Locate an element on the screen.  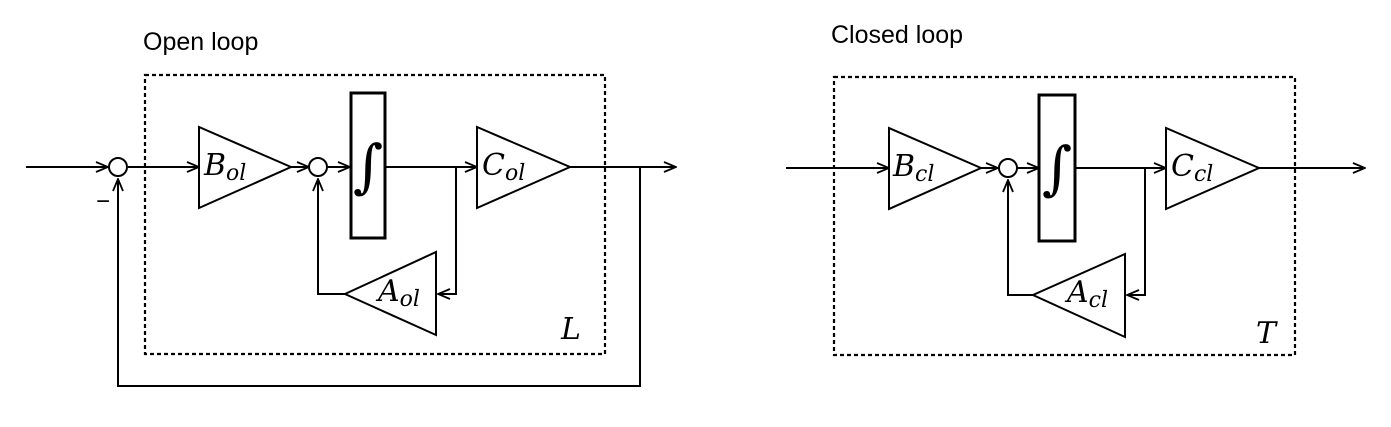
closed-loop-integral-symbol: ∫ is located at coordinates (1057, 168).